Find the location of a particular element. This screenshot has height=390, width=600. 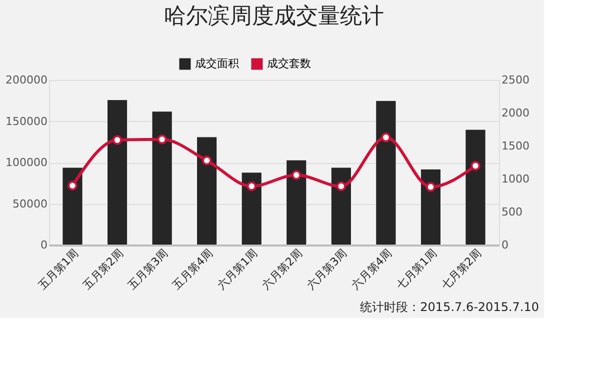

legend-label: 成交面积 is located at coordinates (217, 63).